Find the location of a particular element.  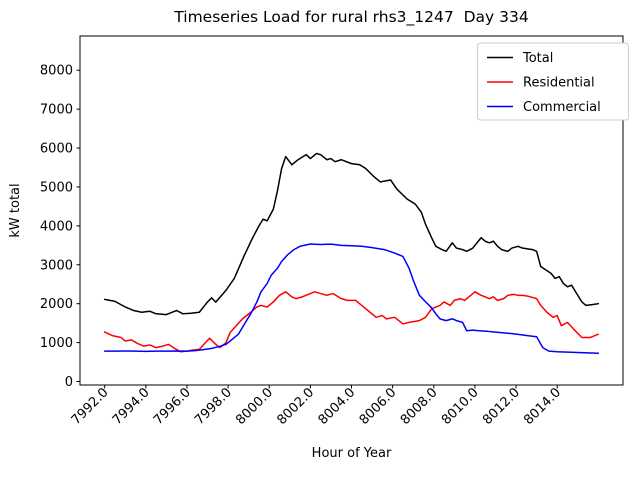

y-axis-label: kW total is located at coordinates (15, 210).